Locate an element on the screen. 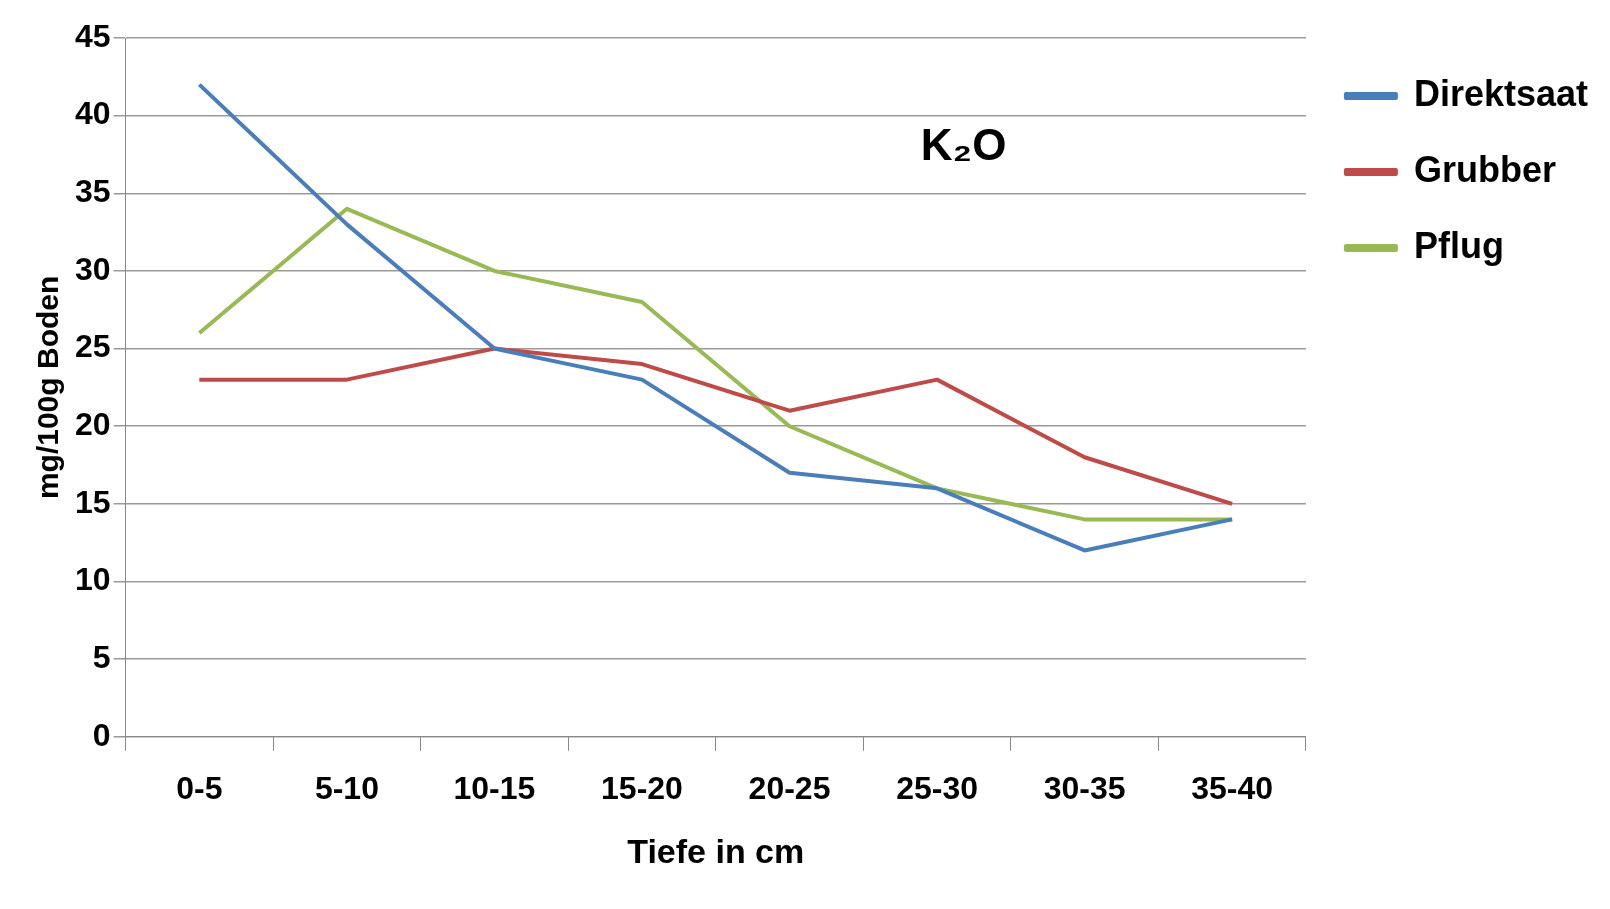  y-tick-label: 20 is located at coordinates (93, 424).